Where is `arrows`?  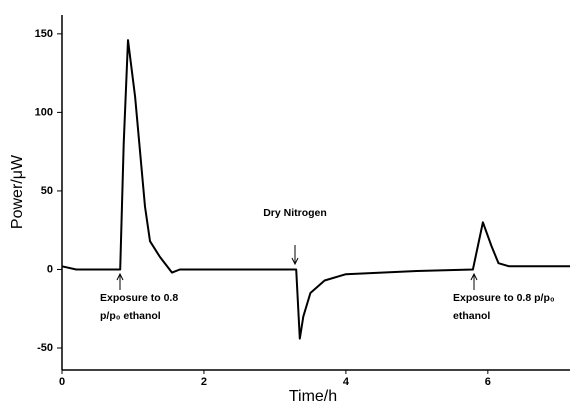 arrows is located at coordinates (297, 267).